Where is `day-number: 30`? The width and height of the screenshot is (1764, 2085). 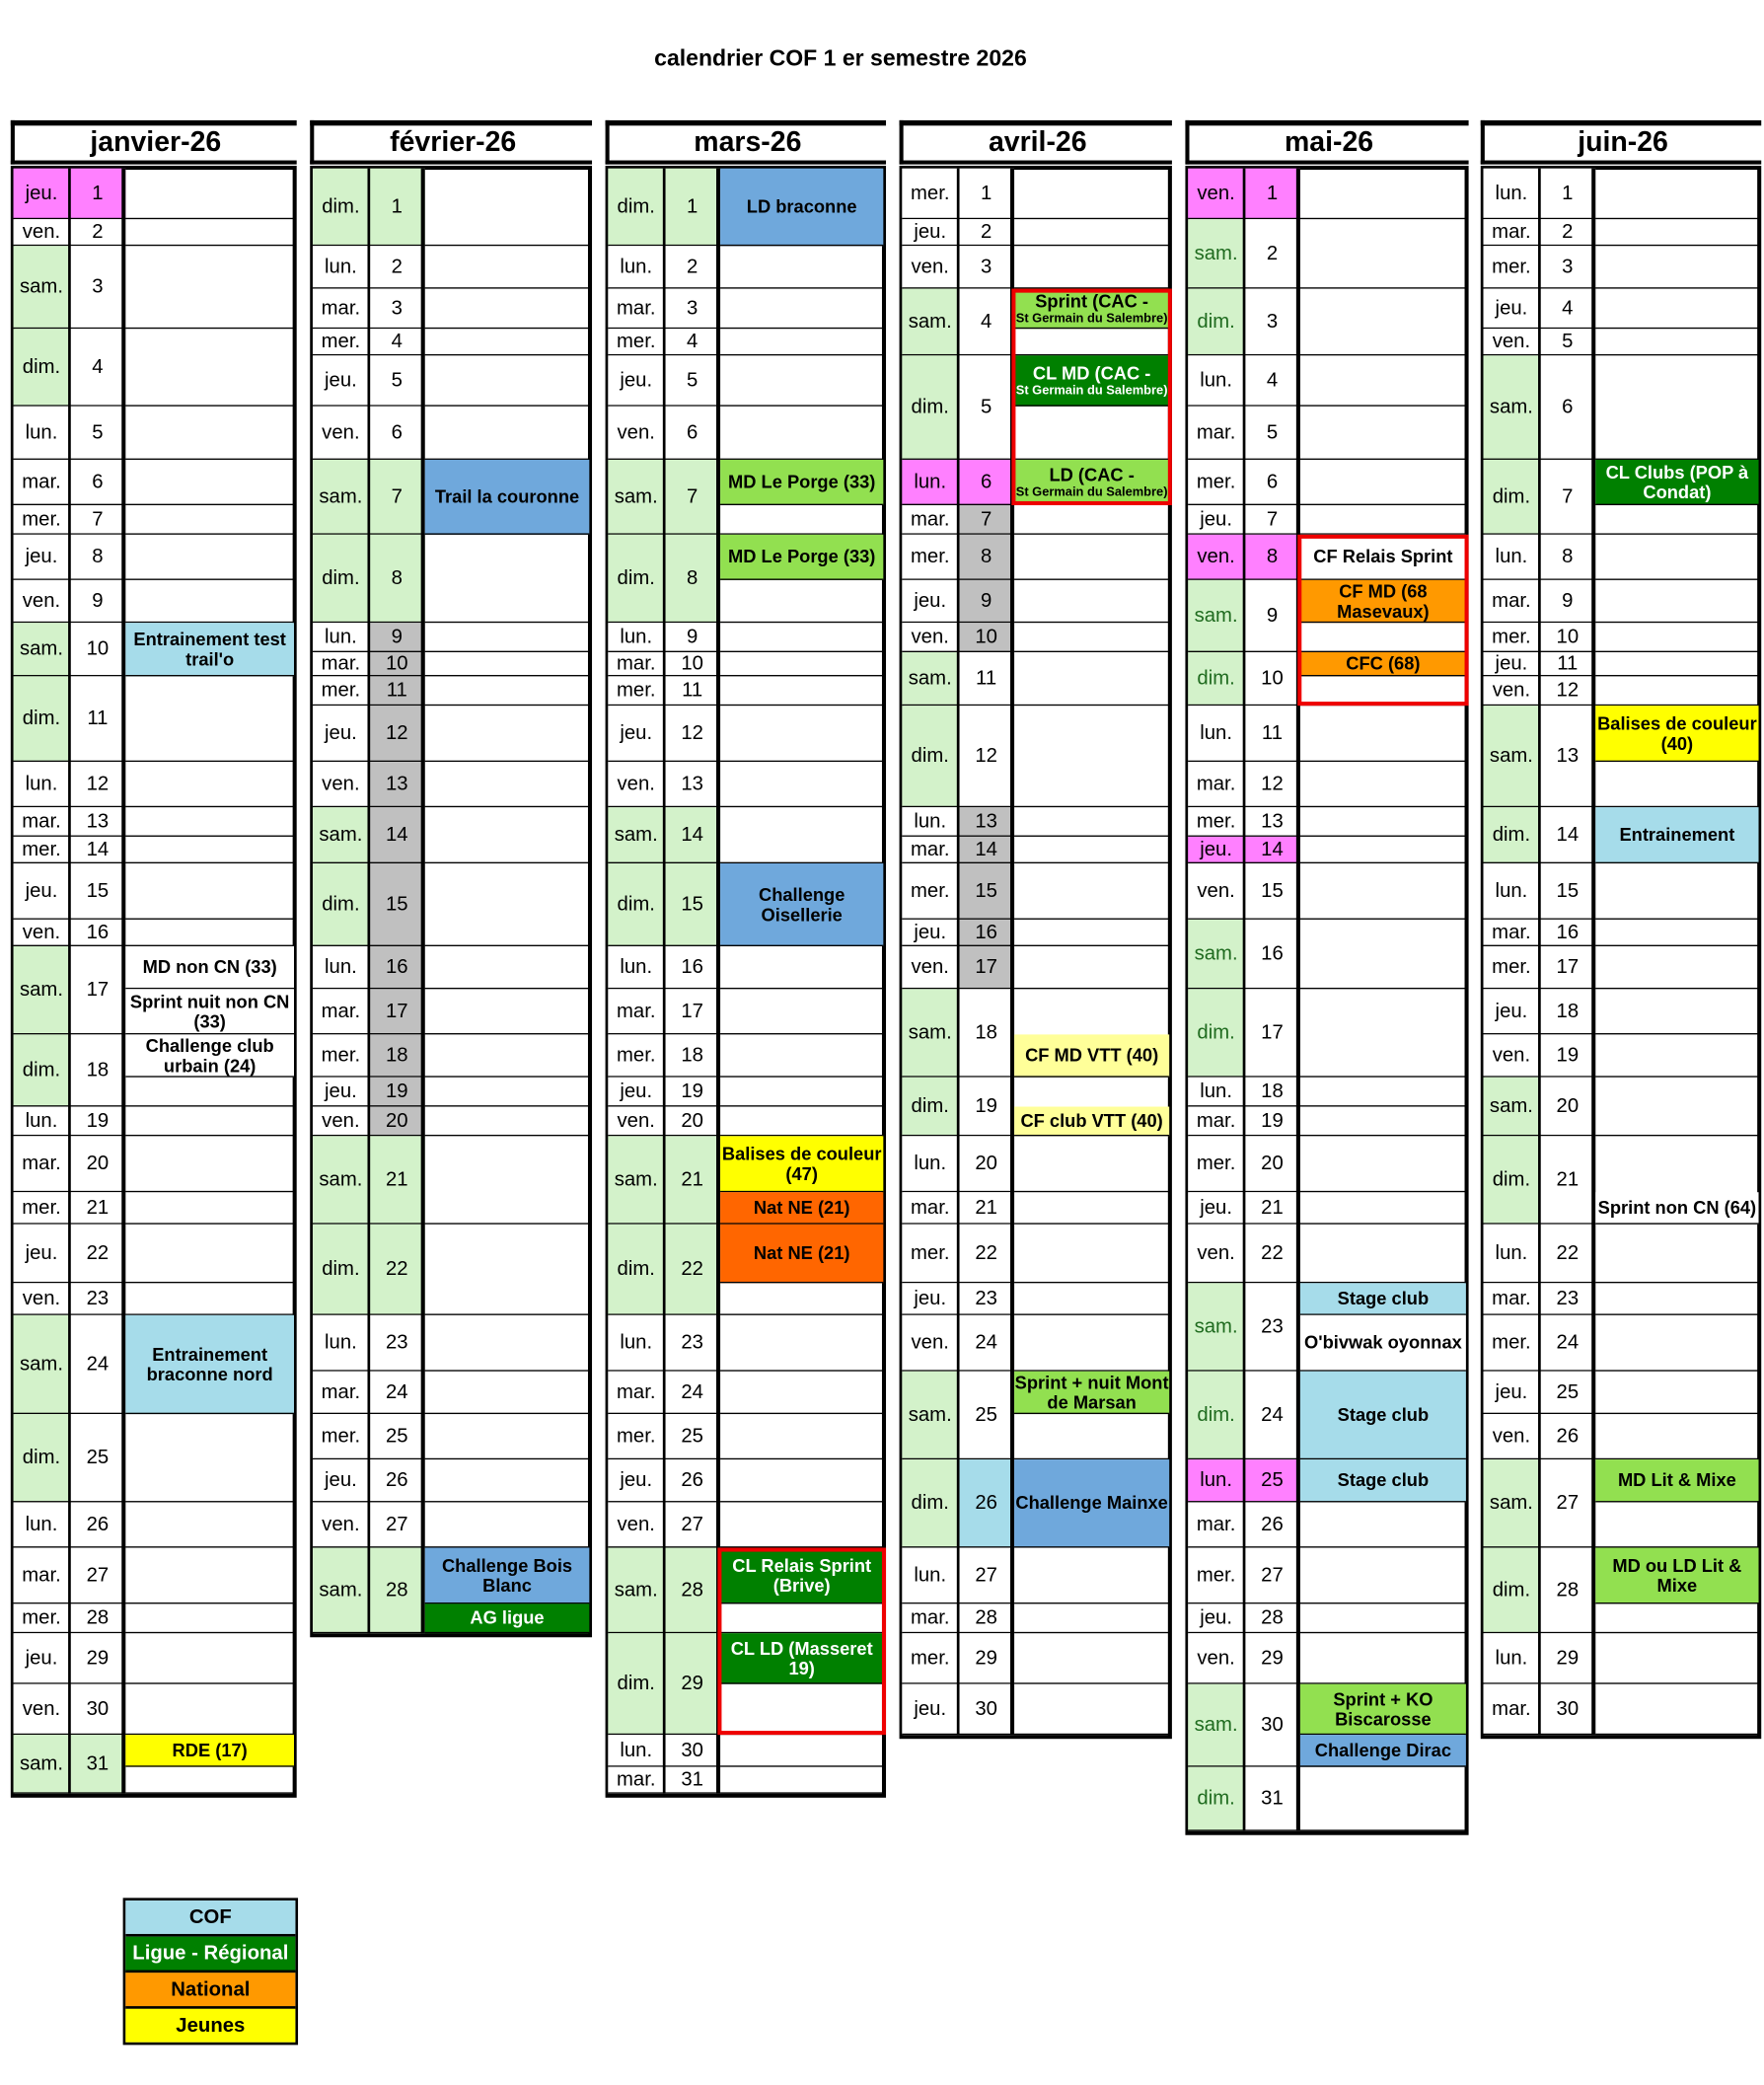
day-number: 30 is located at coordinates (1567, 1710).